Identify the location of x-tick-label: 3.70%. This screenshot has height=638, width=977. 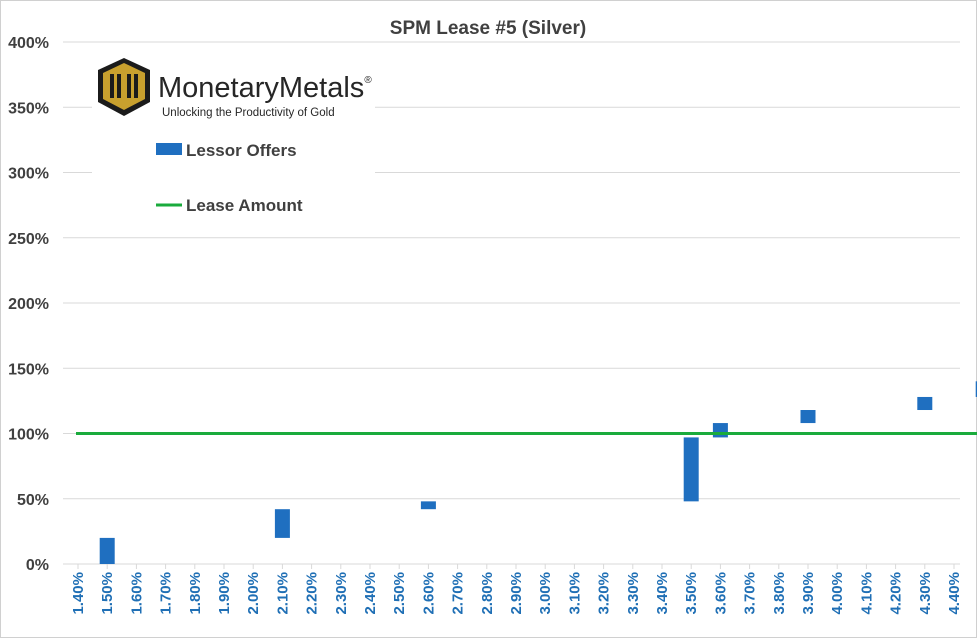
(750, 593).